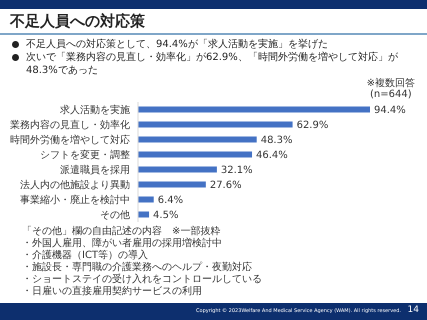 The width and height of the screenshot is (427, 320). I want to click on y-tick-label: その他, so click(115, 215).